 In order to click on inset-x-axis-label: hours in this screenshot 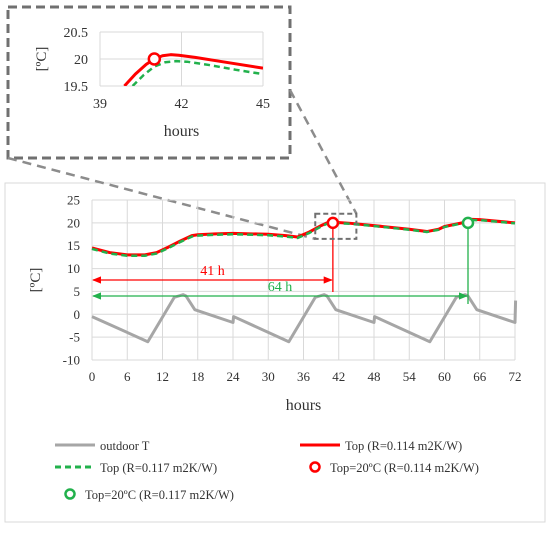, I will do `click(182, 131)`.